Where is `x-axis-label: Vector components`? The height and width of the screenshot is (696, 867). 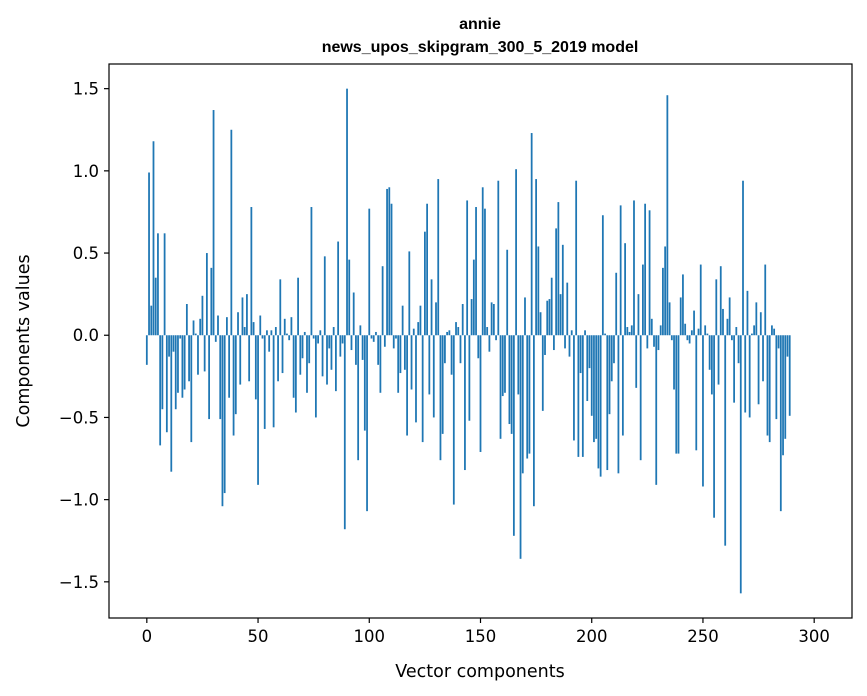 x-axis-label: Vector components is located at coordinates (479, 672).